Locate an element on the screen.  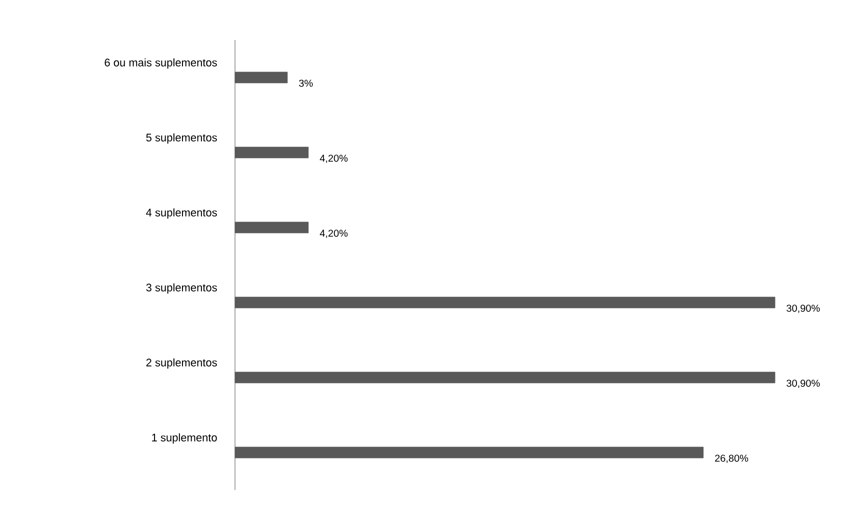
y-tick-label: 4 suplementos is located at coordinates (181, 213).